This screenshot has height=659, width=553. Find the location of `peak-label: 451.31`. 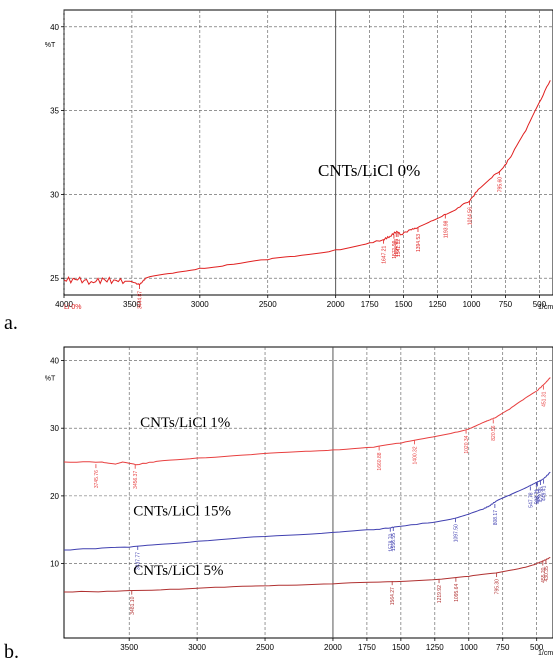

peak-label: 451.31 is located at coordinates (544, 399).